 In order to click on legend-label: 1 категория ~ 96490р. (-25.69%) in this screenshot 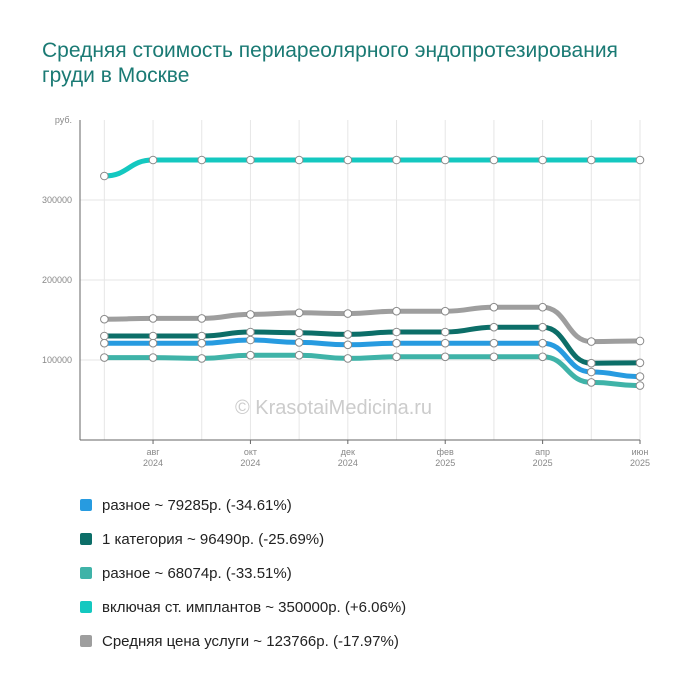, I will do `click(213, 539)`.